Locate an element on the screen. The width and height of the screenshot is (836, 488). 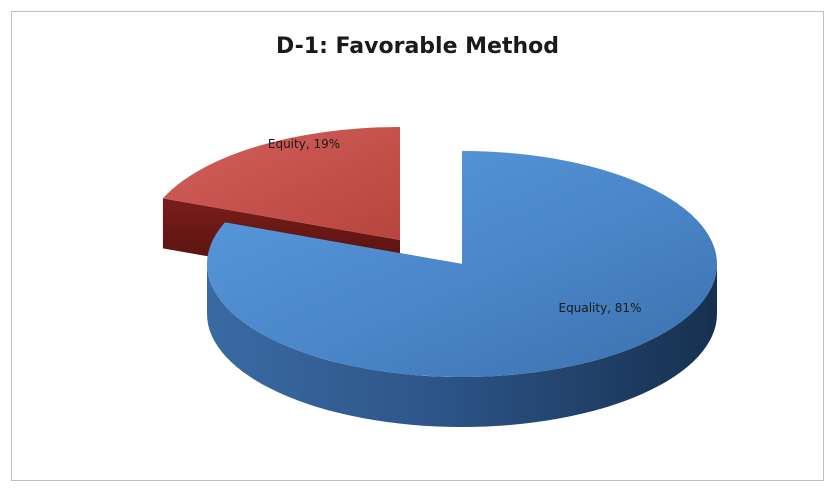
slice-top-equity is located at coordinates (281, 183).